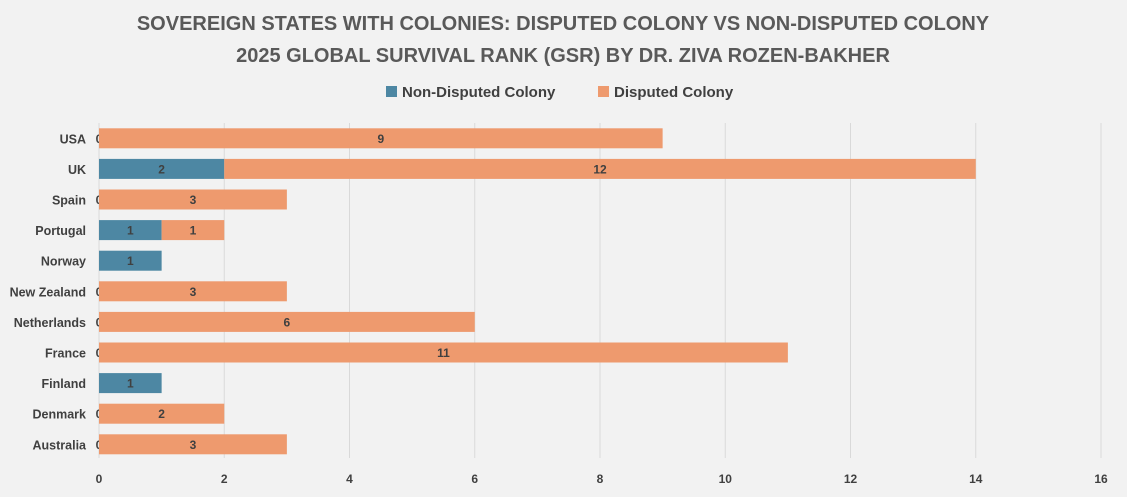 This screenshot has width=1127, height=497. What do you see at coordinates (224, 479) in the screenshot?
I see `x-tick-label: 2` at bounding box center [224, 479].